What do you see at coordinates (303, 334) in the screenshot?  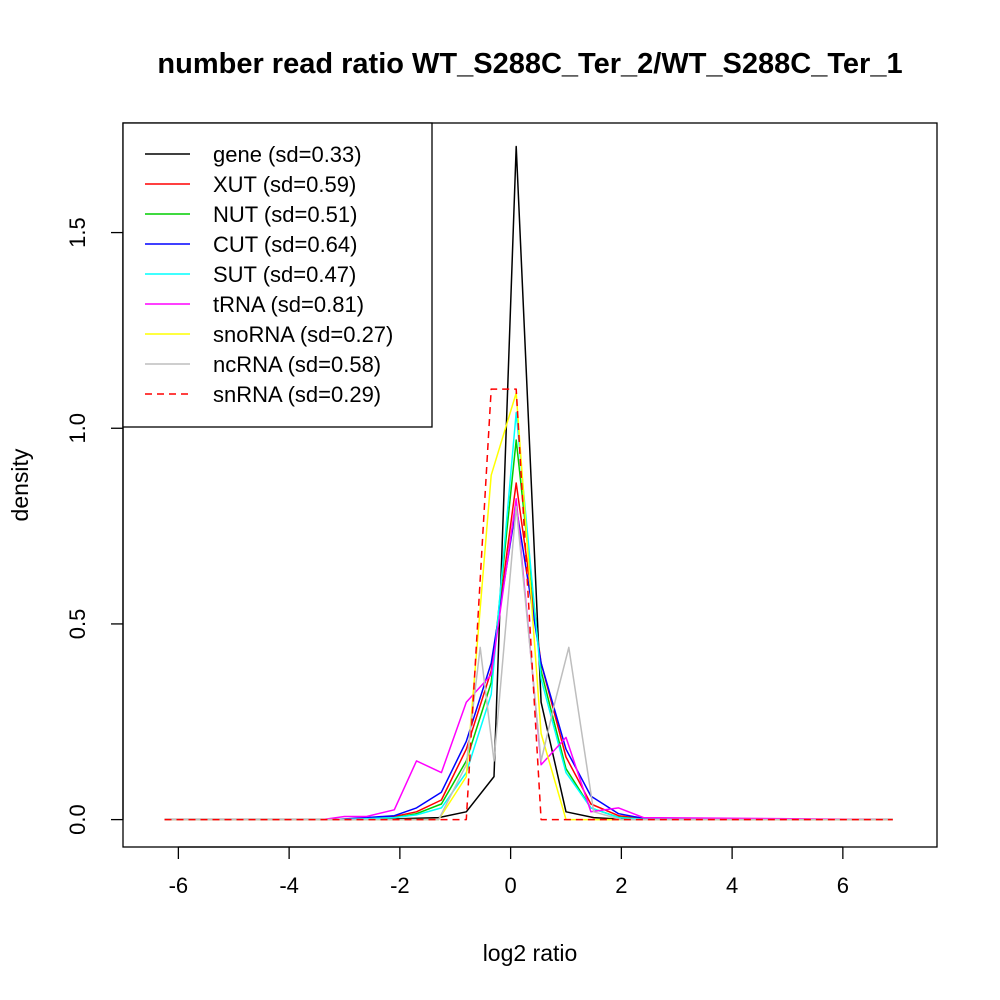 I see `legend-label: snoRNA (sd=0.27)` at bounding box center [303, 334].